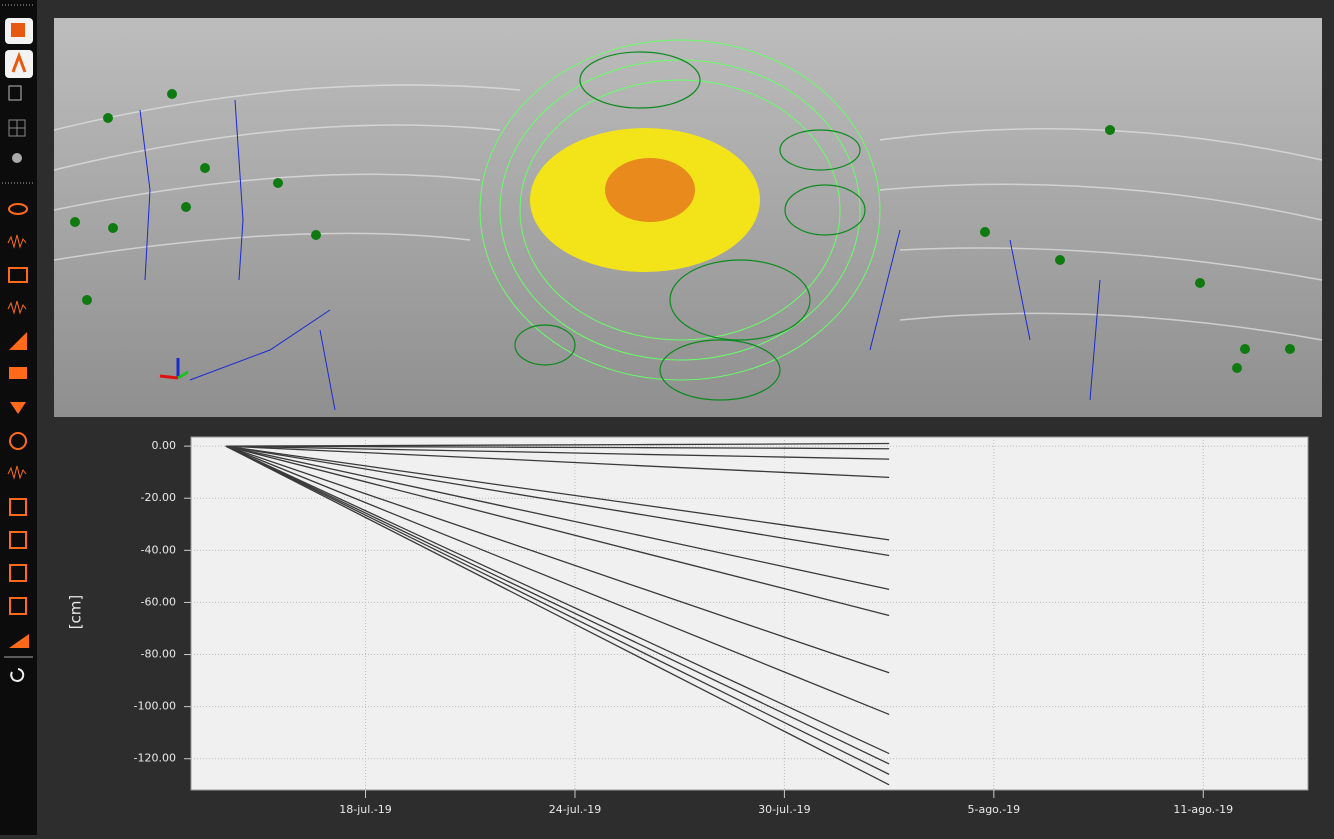 The image size is (1334, 839). What do you see at coordinates (690, 226) in the screenshot?
I see `prism-zones` at bounding box center [690, 226].